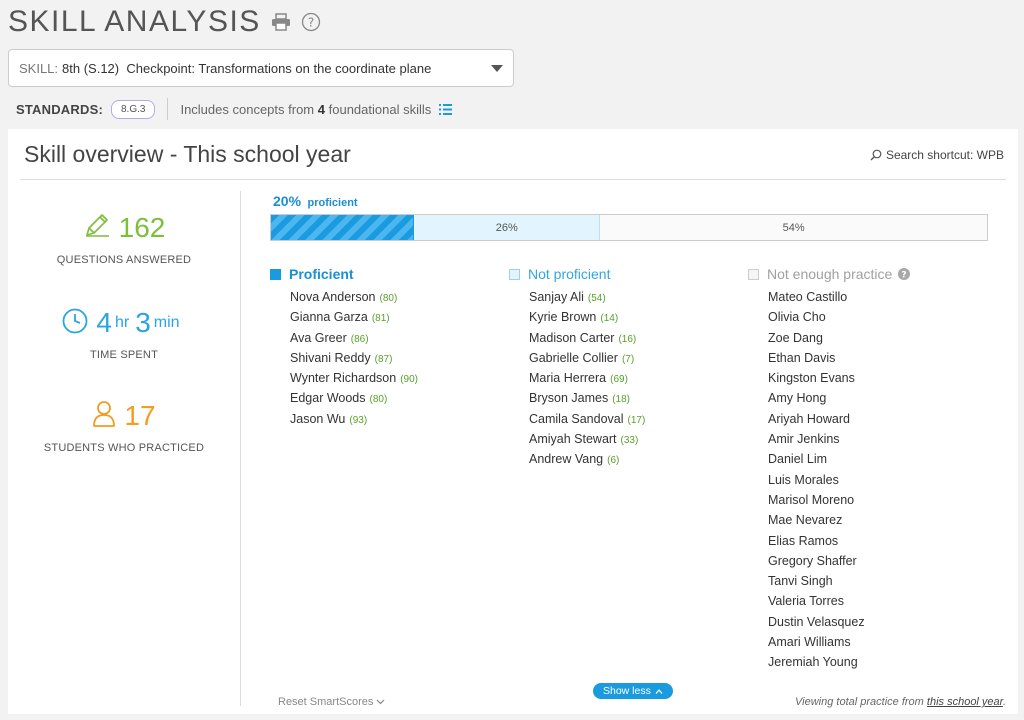  What do you see at coordinates (873, 520) in the screenshot?
I see `student-row: Mae Nevarez` at bounding box center [873, 520].